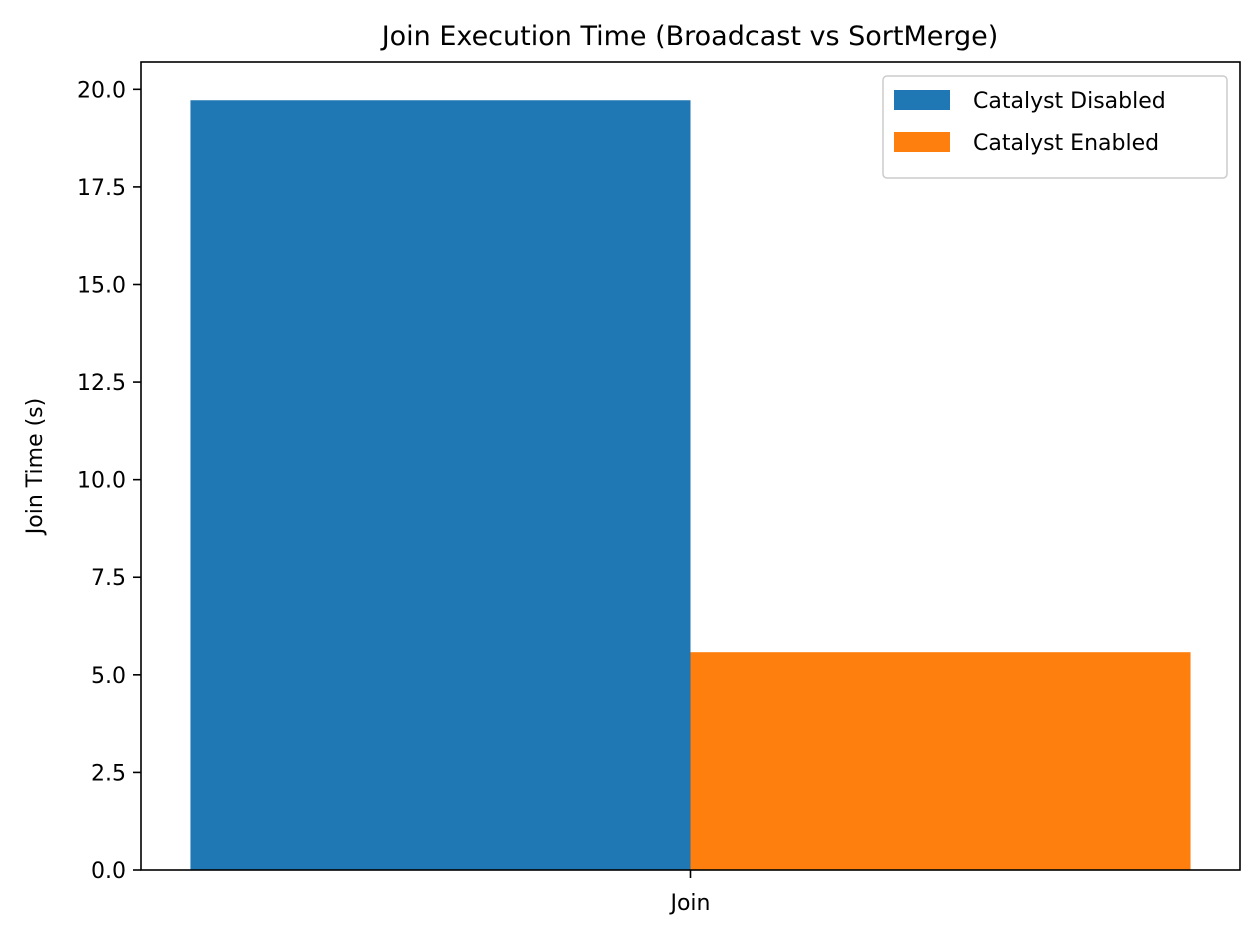  I want to click on y-tick-label: 5.0, so click(108, 676).